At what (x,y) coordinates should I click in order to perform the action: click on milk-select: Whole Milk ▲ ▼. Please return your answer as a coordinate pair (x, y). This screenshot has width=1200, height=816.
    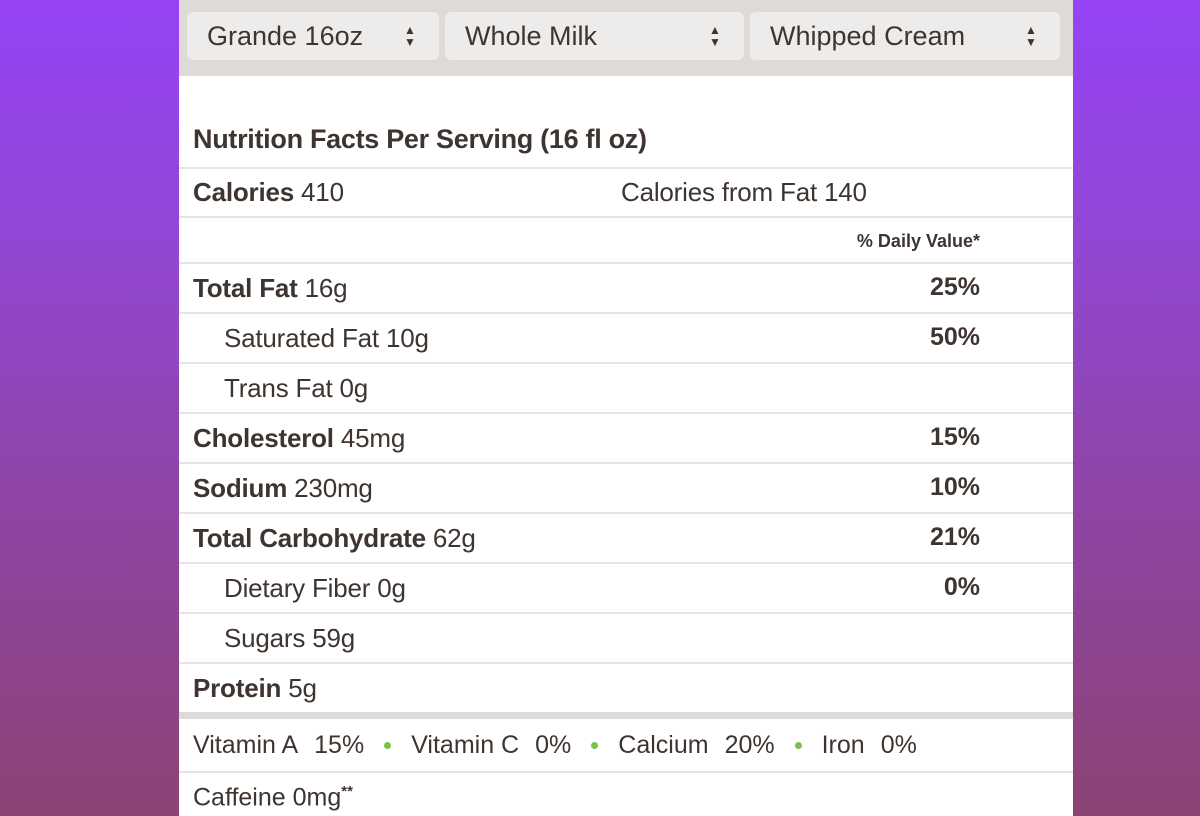
    Looking at the image, I should click on (594, 36).